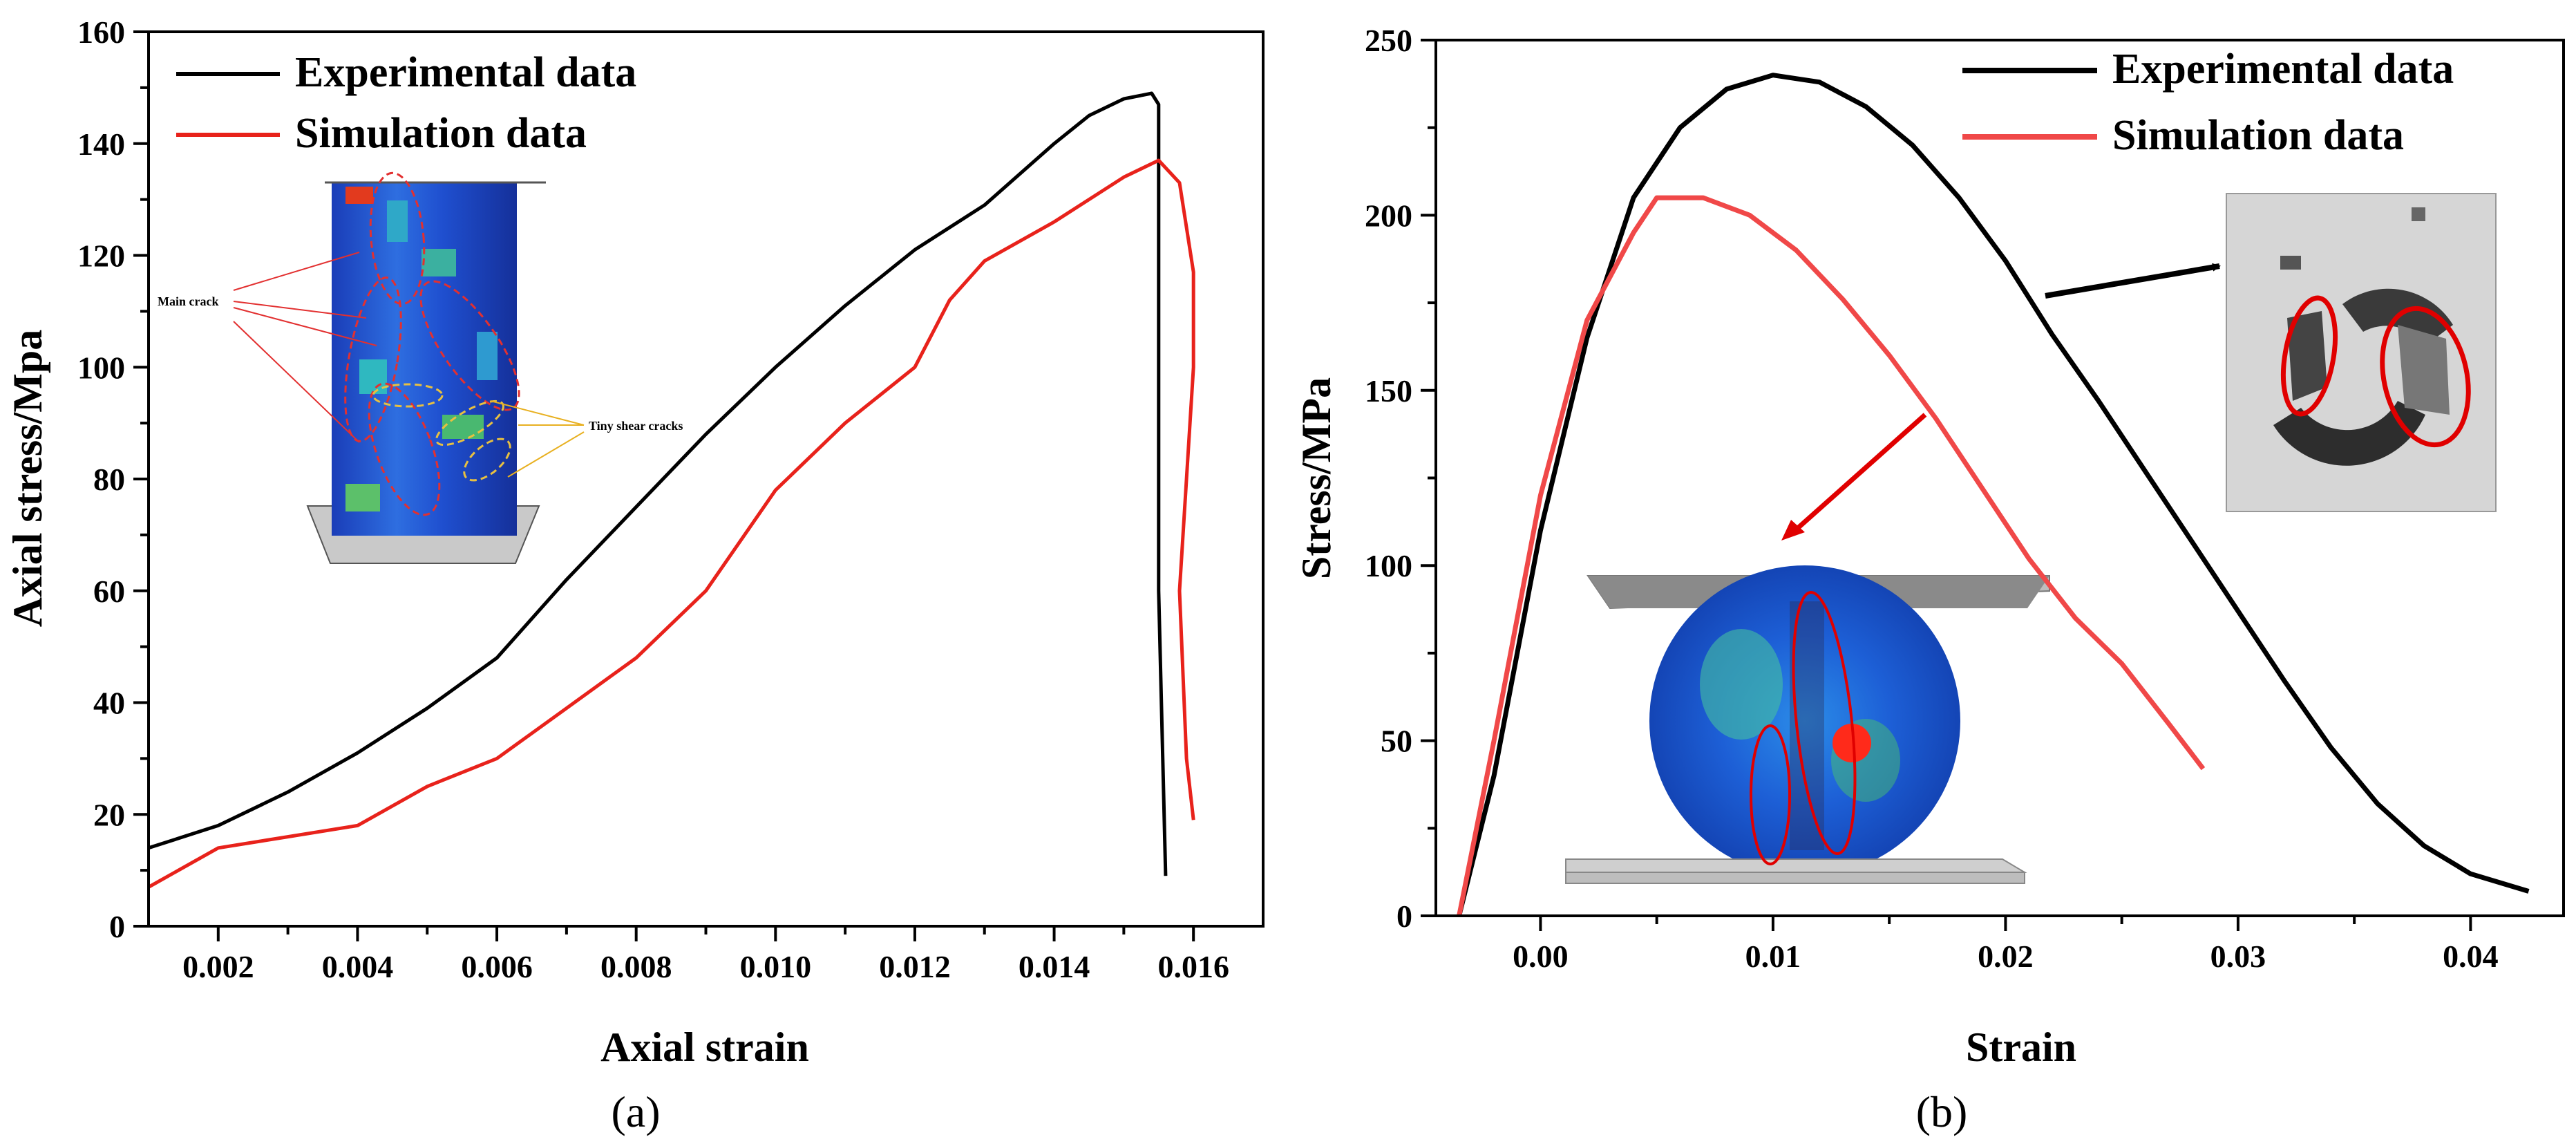 This screenshot has width=2576, height=1146. I want to click on y-tick-label: 80, so click(109, 479).